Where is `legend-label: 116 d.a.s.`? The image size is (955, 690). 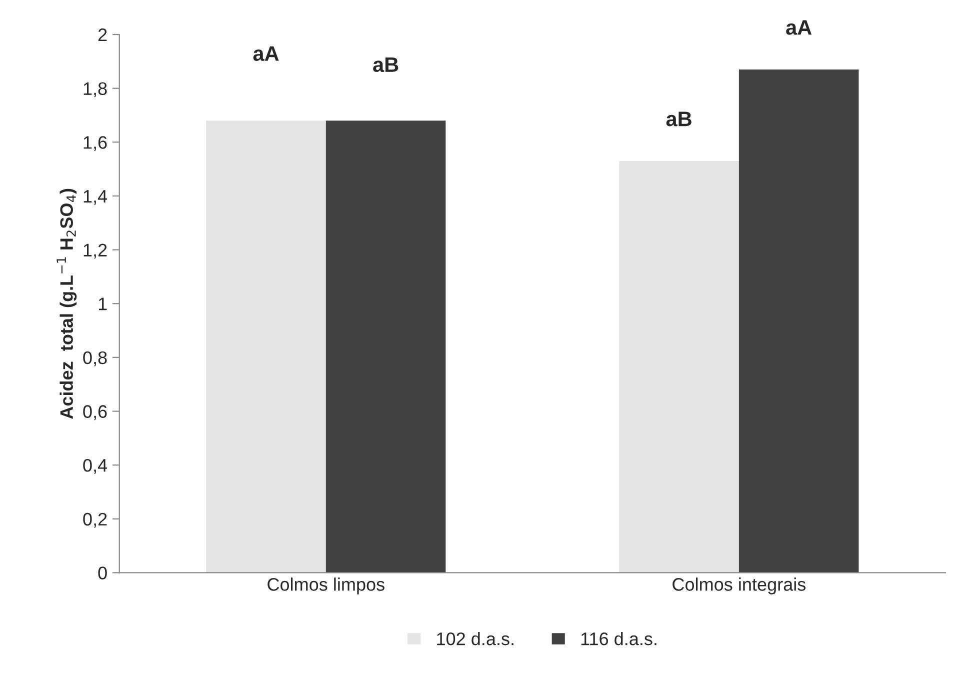
legend-label: 116 d.a.s. is located at coordinates (618, 639).